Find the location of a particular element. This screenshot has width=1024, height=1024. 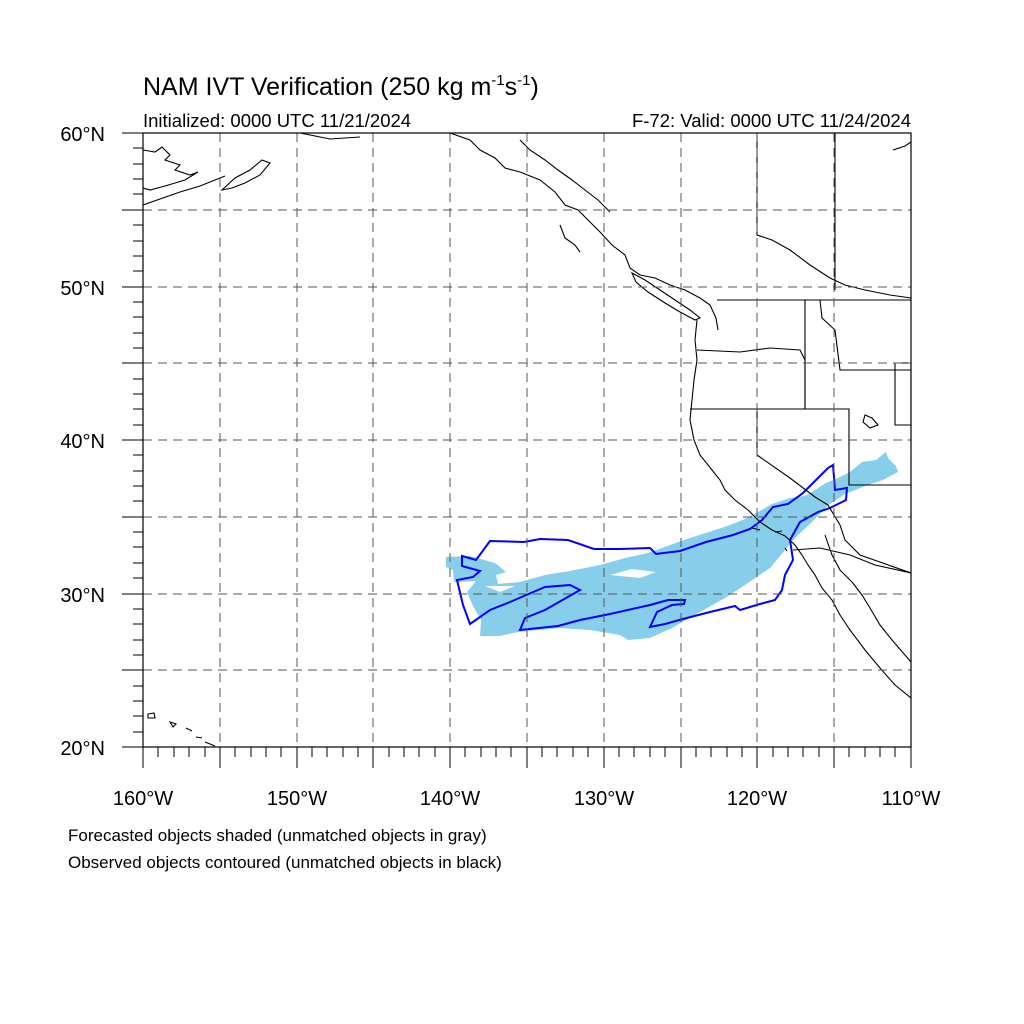

forecast-ivt-object is located at coordinates (672, 546).